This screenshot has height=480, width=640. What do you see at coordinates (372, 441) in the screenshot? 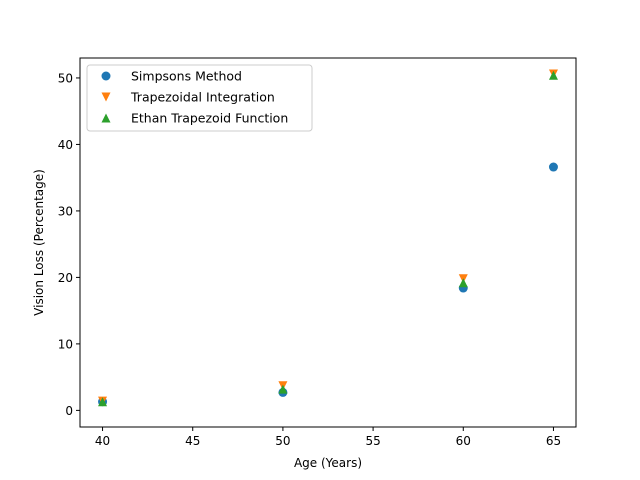
I see `x-tick-label: 55` at bounding box center [372, 441].